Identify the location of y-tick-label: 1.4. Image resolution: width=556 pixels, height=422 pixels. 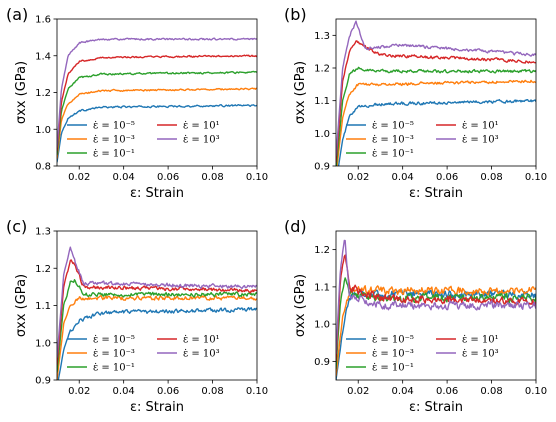
(43, 56).